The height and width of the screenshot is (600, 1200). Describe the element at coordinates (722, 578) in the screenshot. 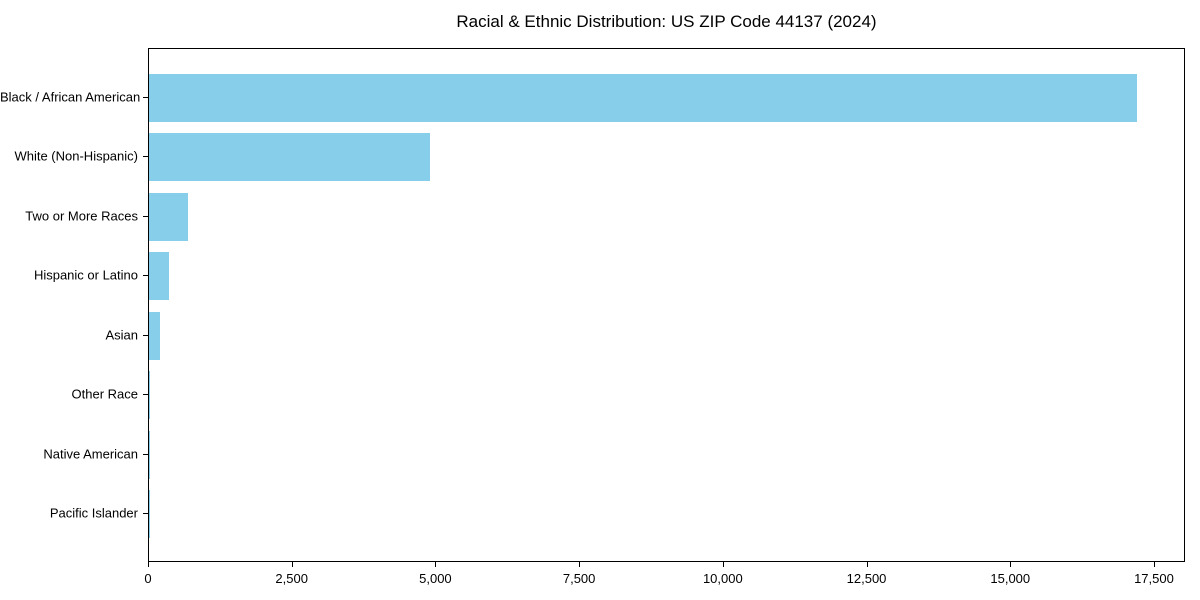

I see `x-tick-label: 10,000` at that location.